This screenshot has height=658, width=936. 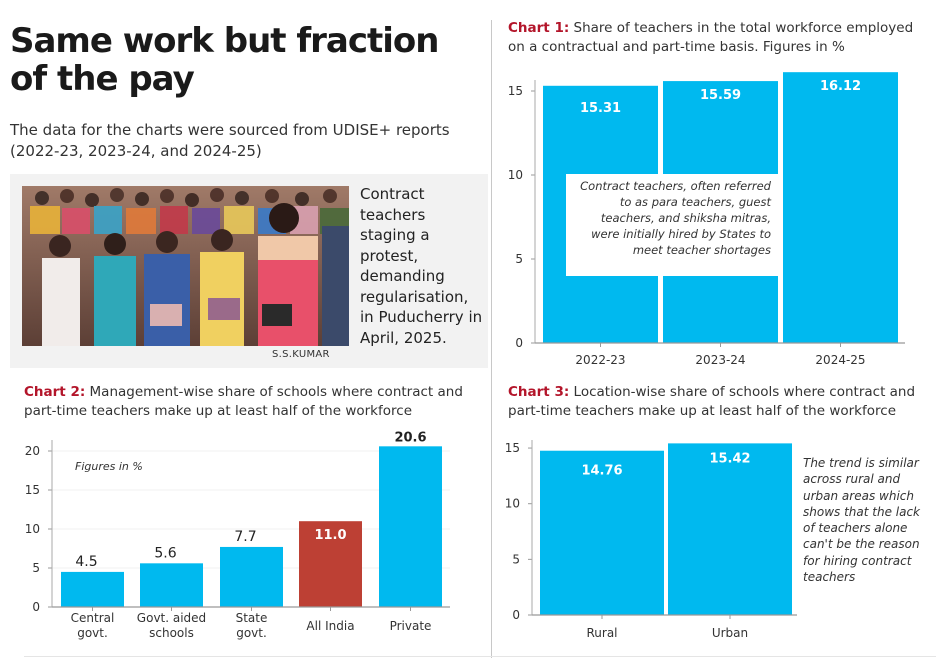 What do you see at coordinates (171, 633) in the screenshot?
I see `chart2-category-label: schools` at bounding box center [171, 633].